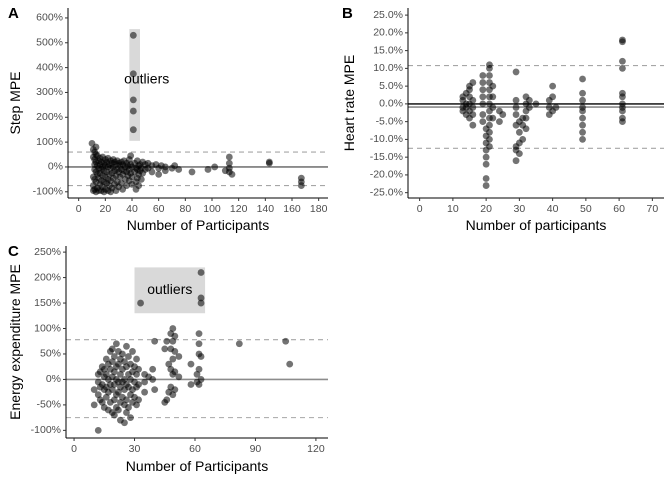  Describe the element at coordinates (15, 102) in the screenshot. I see `y-axis-label: Step MPE` at that location.